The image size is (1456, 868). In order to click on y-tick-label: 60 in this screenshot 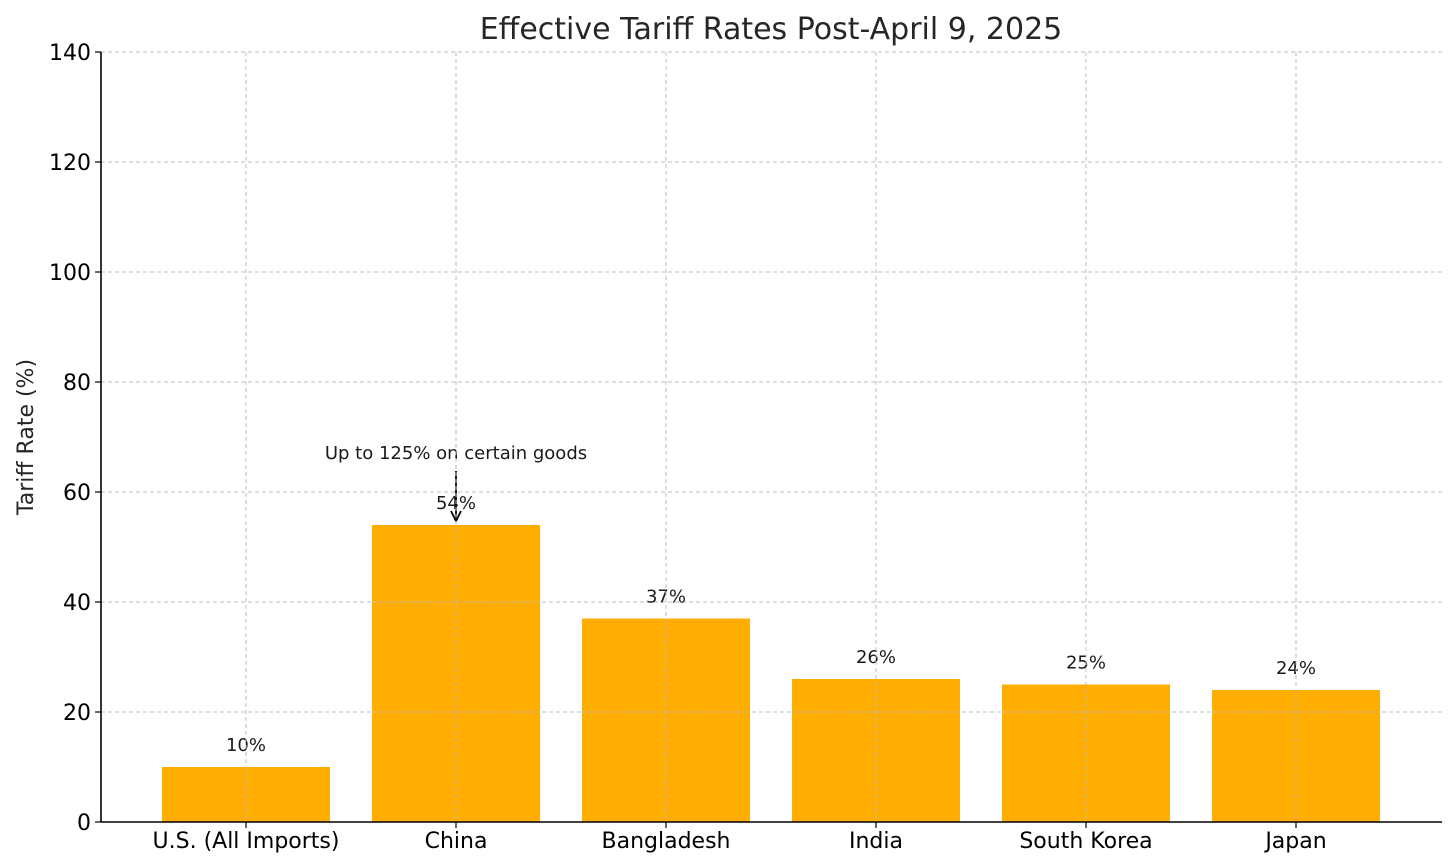, I will do `click(77, 493)`.